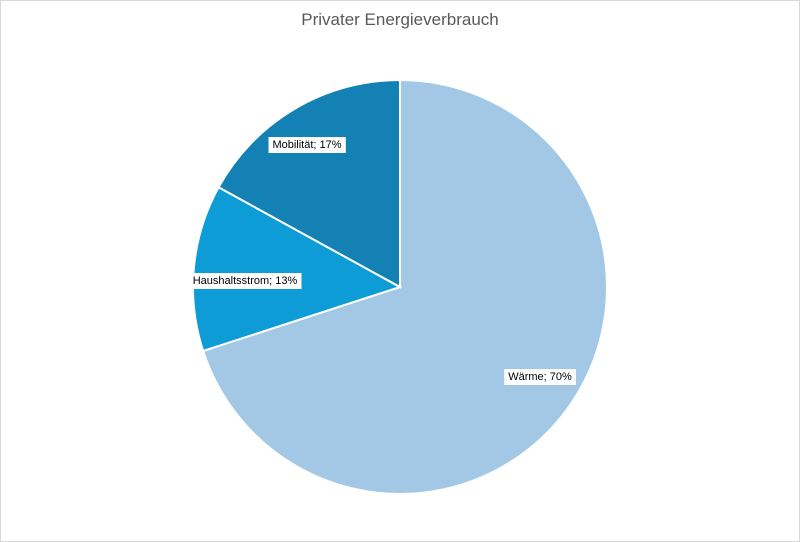 This screenshot has height=542, width=800. What do you see at coordinates (400, 19) in the screenshot?
I see `chart-title: Privater Energieverbrauch` at bounding box center [400, 19].